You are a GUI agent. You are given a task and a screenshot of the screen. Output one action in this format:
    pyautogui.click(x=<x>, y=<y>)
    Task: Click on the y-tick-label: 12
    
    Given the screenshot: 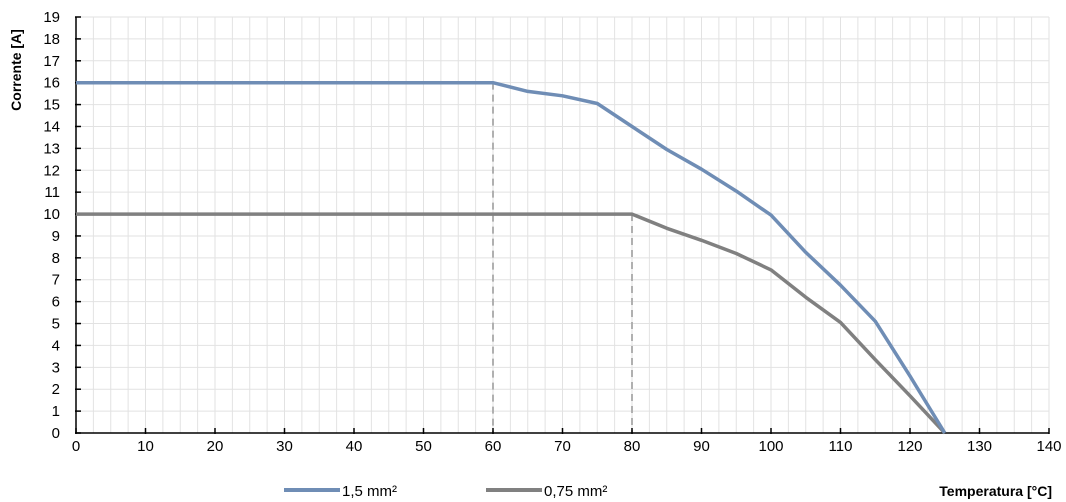 What is the action you would take?
    pyautogui.click(x=51, y=170)
    